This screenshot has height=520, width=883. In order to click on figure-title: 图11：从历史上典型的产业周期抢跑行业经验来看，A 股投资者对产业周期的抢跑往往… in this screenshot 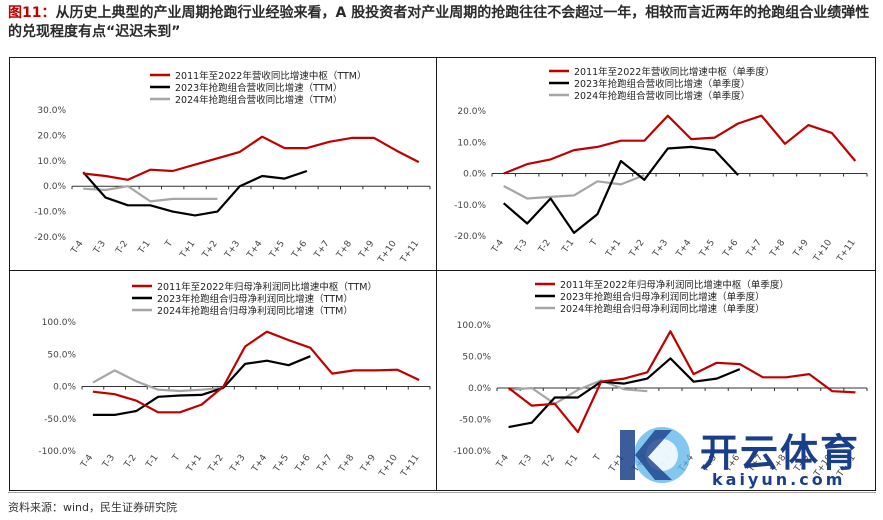, I will do `click(443, 23)`.